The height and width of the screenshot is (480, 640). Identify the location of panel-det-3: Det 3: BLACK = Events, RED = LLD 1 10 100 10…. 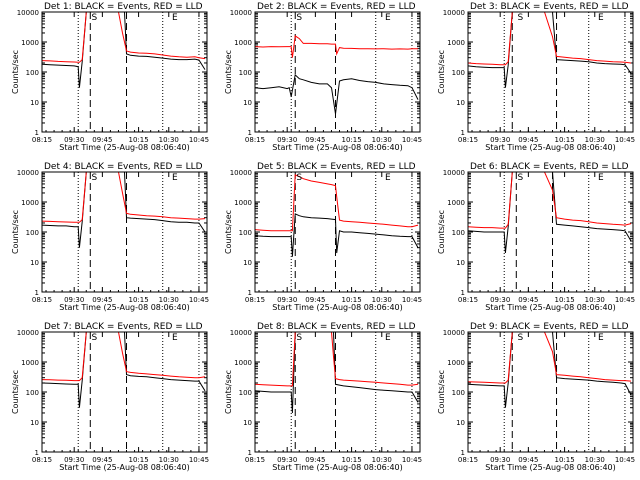
(536, 77).